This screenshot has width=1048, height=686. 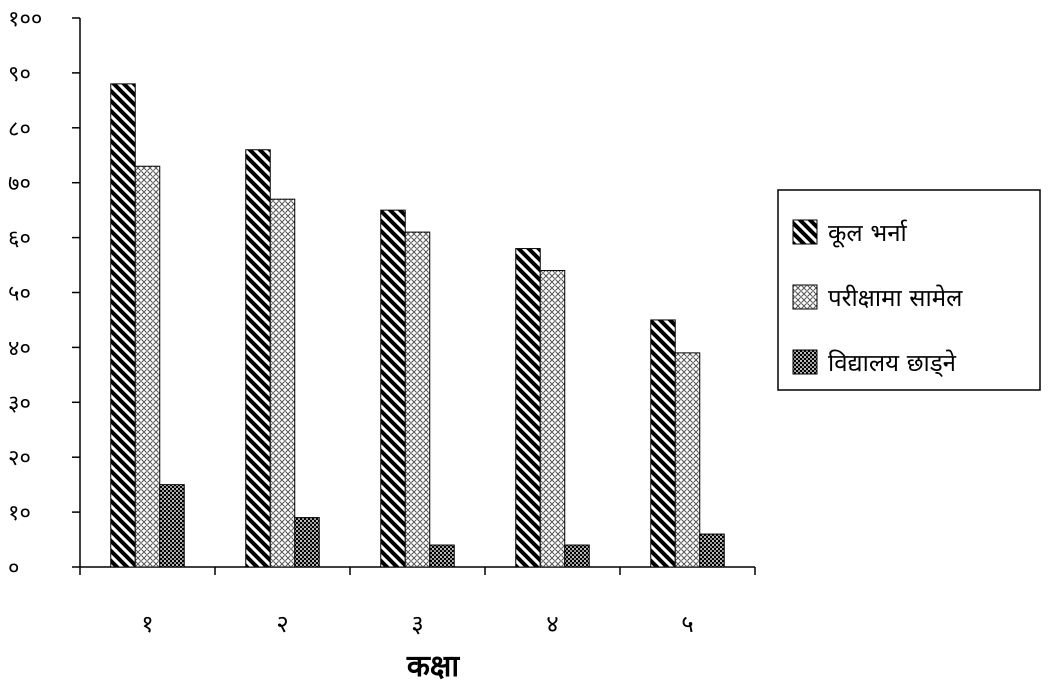 I want to click on y-tick-label: ०, so click(x=13, y=568).